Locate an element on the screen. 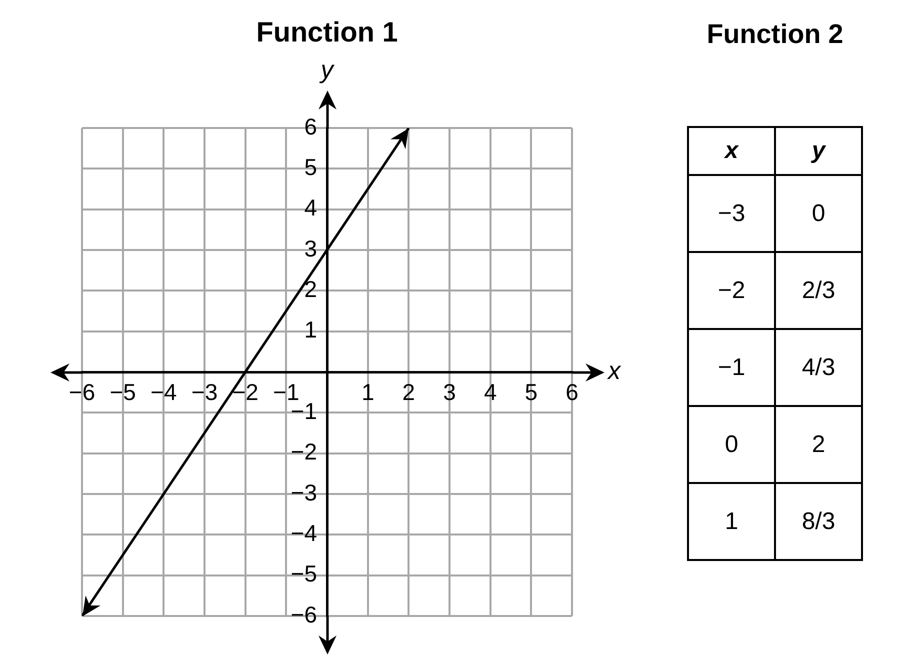 The width and height of the screenshot is (916, 668). x-tick-label: −6 is located at coordinates (82, 392).